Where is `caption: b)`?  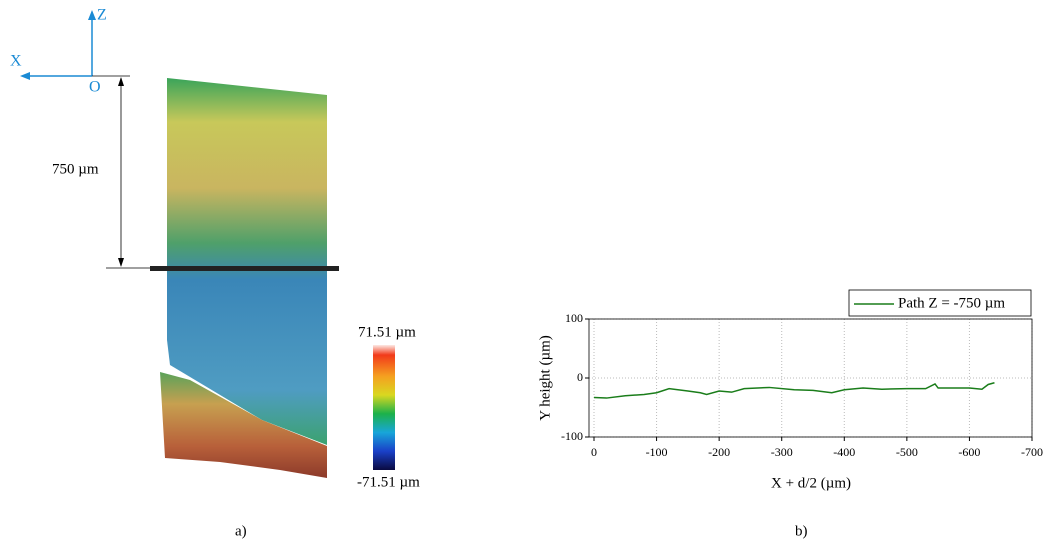 caption: b) is located at coordinates (801, 531).